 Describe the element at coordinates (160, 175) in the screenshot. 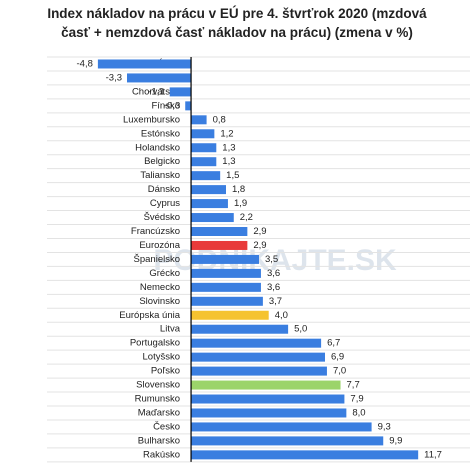

I see `y-tick-label: Taliansko` at that location.